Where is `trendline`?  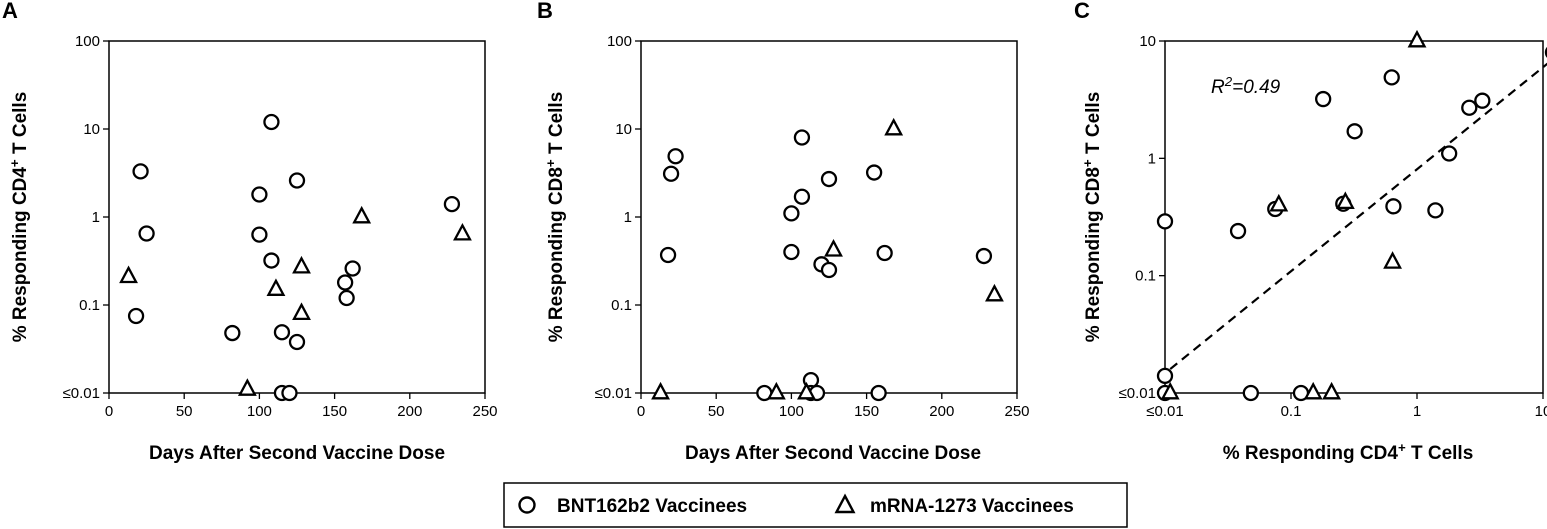 trendline is located at coordinates (1358, 216).